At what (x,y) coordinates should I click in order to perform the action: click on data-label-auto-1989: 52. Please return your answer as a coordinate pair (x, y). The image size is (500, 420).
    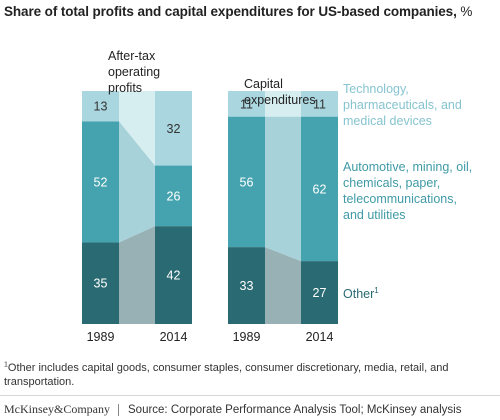
    Looking at the image, I should click on (101, 182).